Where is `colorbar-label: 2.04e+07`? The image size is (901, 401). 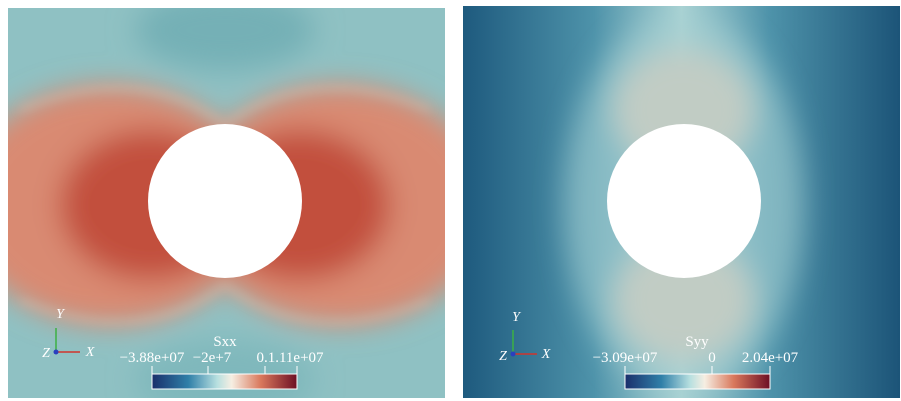 colorbar-label: 2.04e+07 is located at coordinates (770, 358).